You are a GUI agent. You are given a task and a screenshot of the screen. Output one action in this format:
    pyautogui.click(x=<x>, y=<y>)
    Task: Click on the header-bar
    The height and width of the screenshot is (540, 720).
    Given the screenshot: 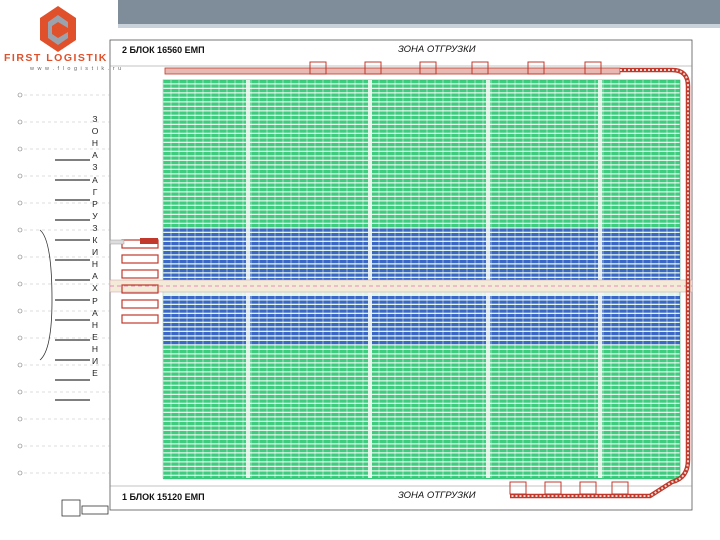 What is the action you would take?
    pyautogui.click(x=419, y=12)
    